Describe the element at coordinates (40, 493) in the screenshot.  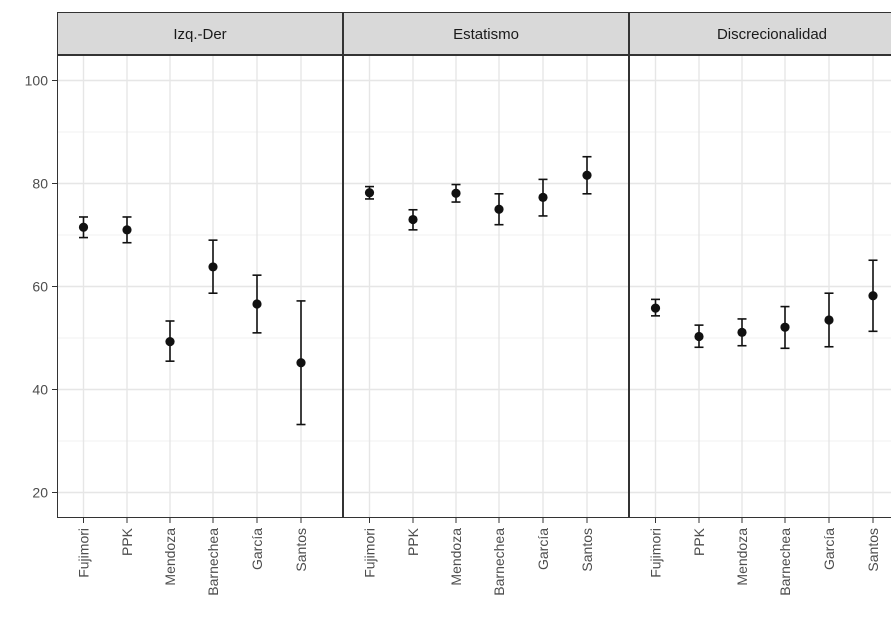
I see `y-tick-label: 20` at that location.